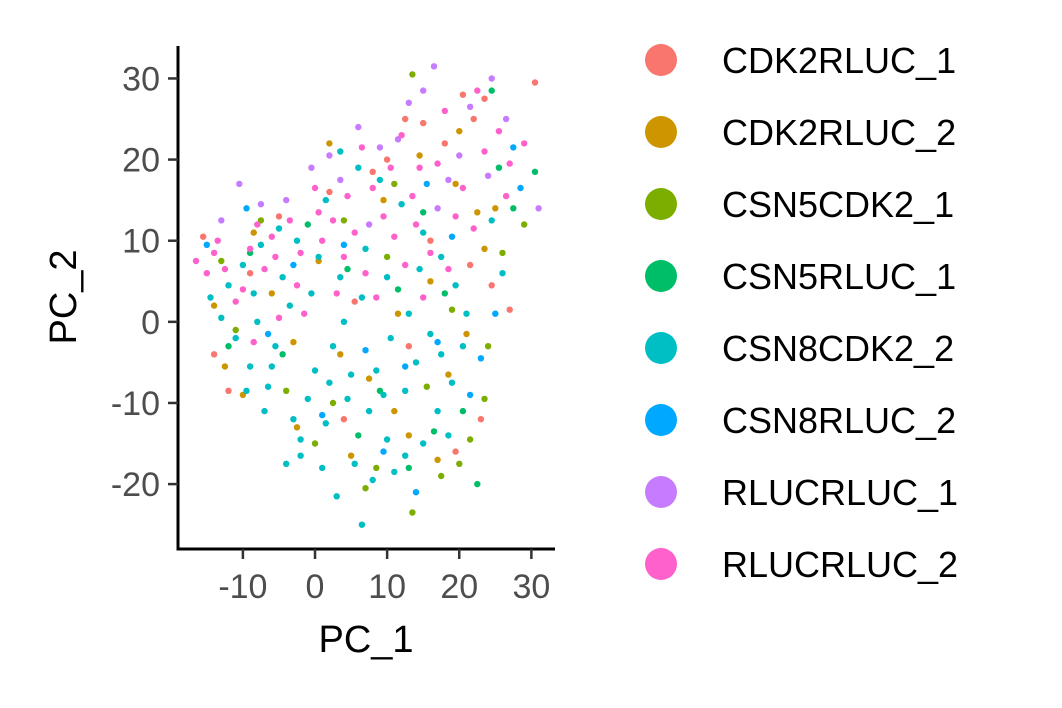 This screenshot has height=708, width=1062. I want to click on legend-label-RLUCRLUC_1: RLUCRLUC_1, so click(840, 492).